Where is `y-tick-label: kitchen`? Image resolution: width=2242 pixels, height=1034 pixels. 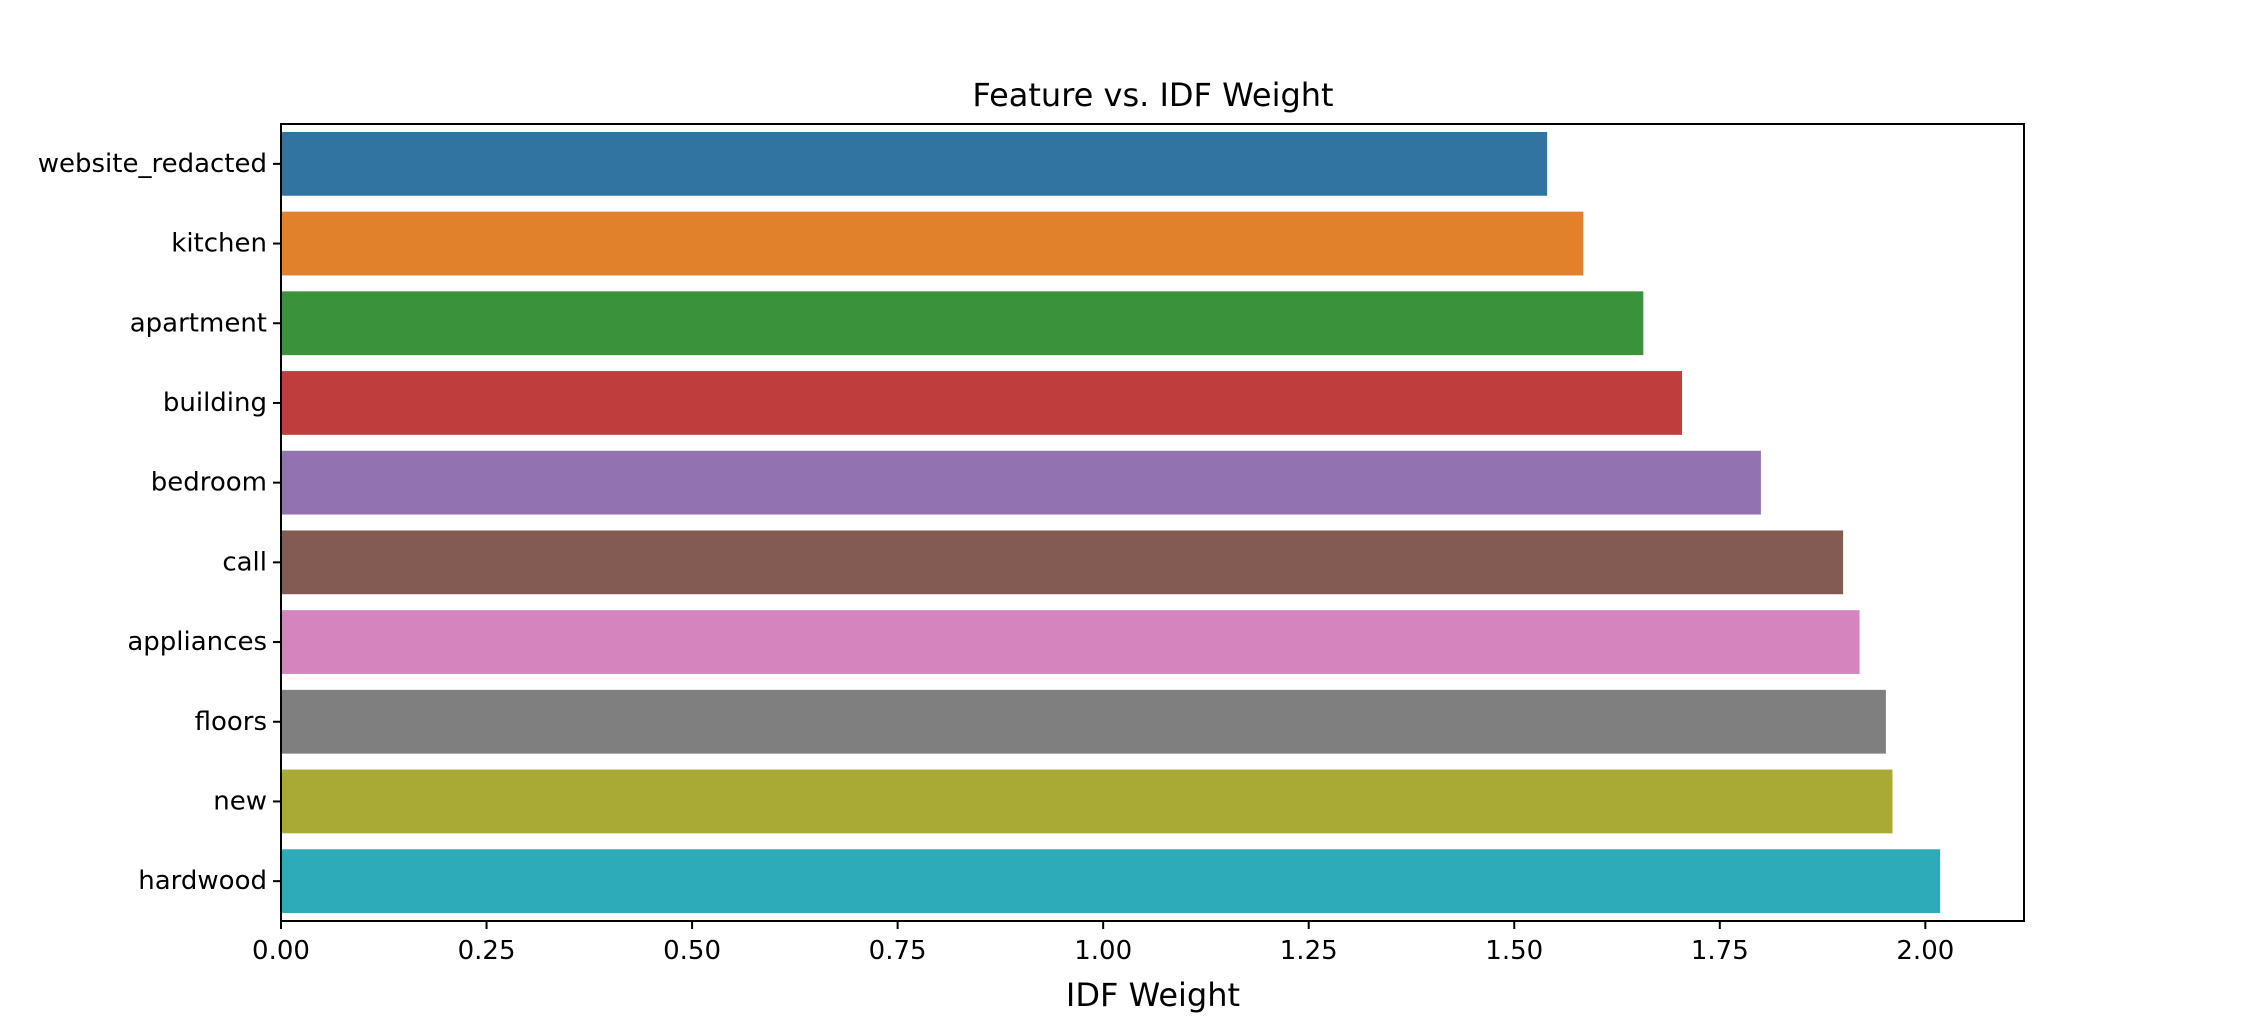
y-tick-label: kitchen is located at coordinates (219, 244).